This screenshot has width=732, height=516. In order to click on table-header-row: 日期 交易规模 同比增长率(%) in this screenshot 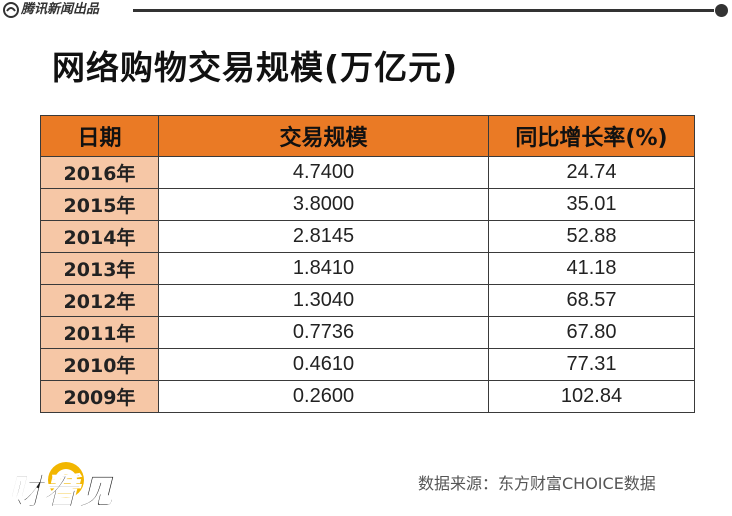, I will do `click(367, 136)`.